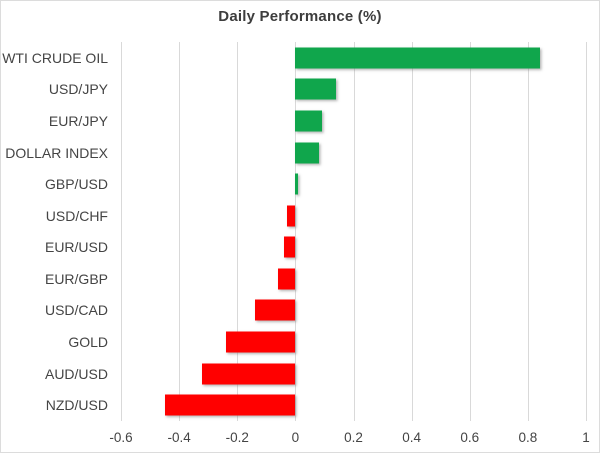  Describe the element at coordinates (76, 373) in the screenshot. I see `category-label: AUD/USD` at that location.